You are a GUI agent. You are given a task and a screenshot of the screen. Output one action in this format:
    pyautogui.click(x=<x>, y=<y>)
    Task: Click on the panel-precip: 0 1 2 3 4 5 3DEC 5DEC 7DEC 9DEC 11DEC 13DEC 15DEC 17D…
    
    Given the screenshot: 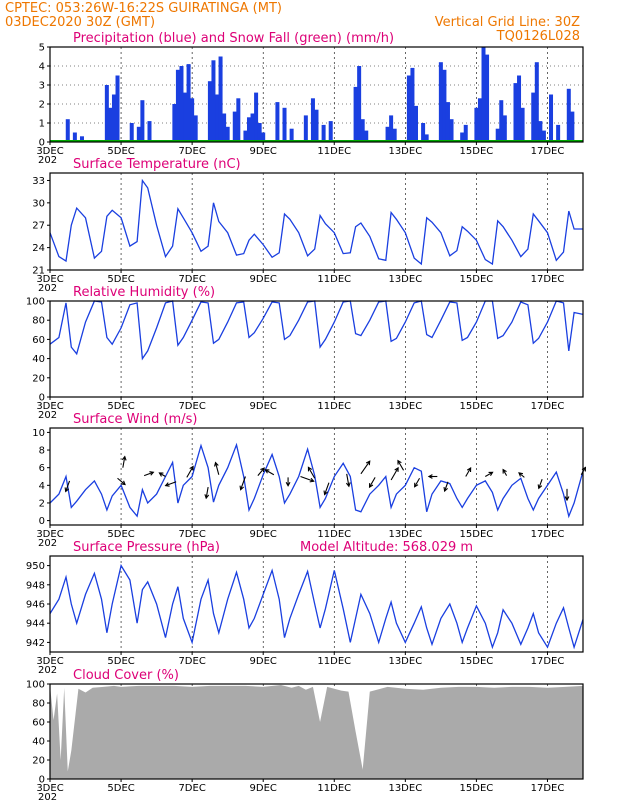 What is the action you would take?
    pyautogui.click(x=310, y=98)
    